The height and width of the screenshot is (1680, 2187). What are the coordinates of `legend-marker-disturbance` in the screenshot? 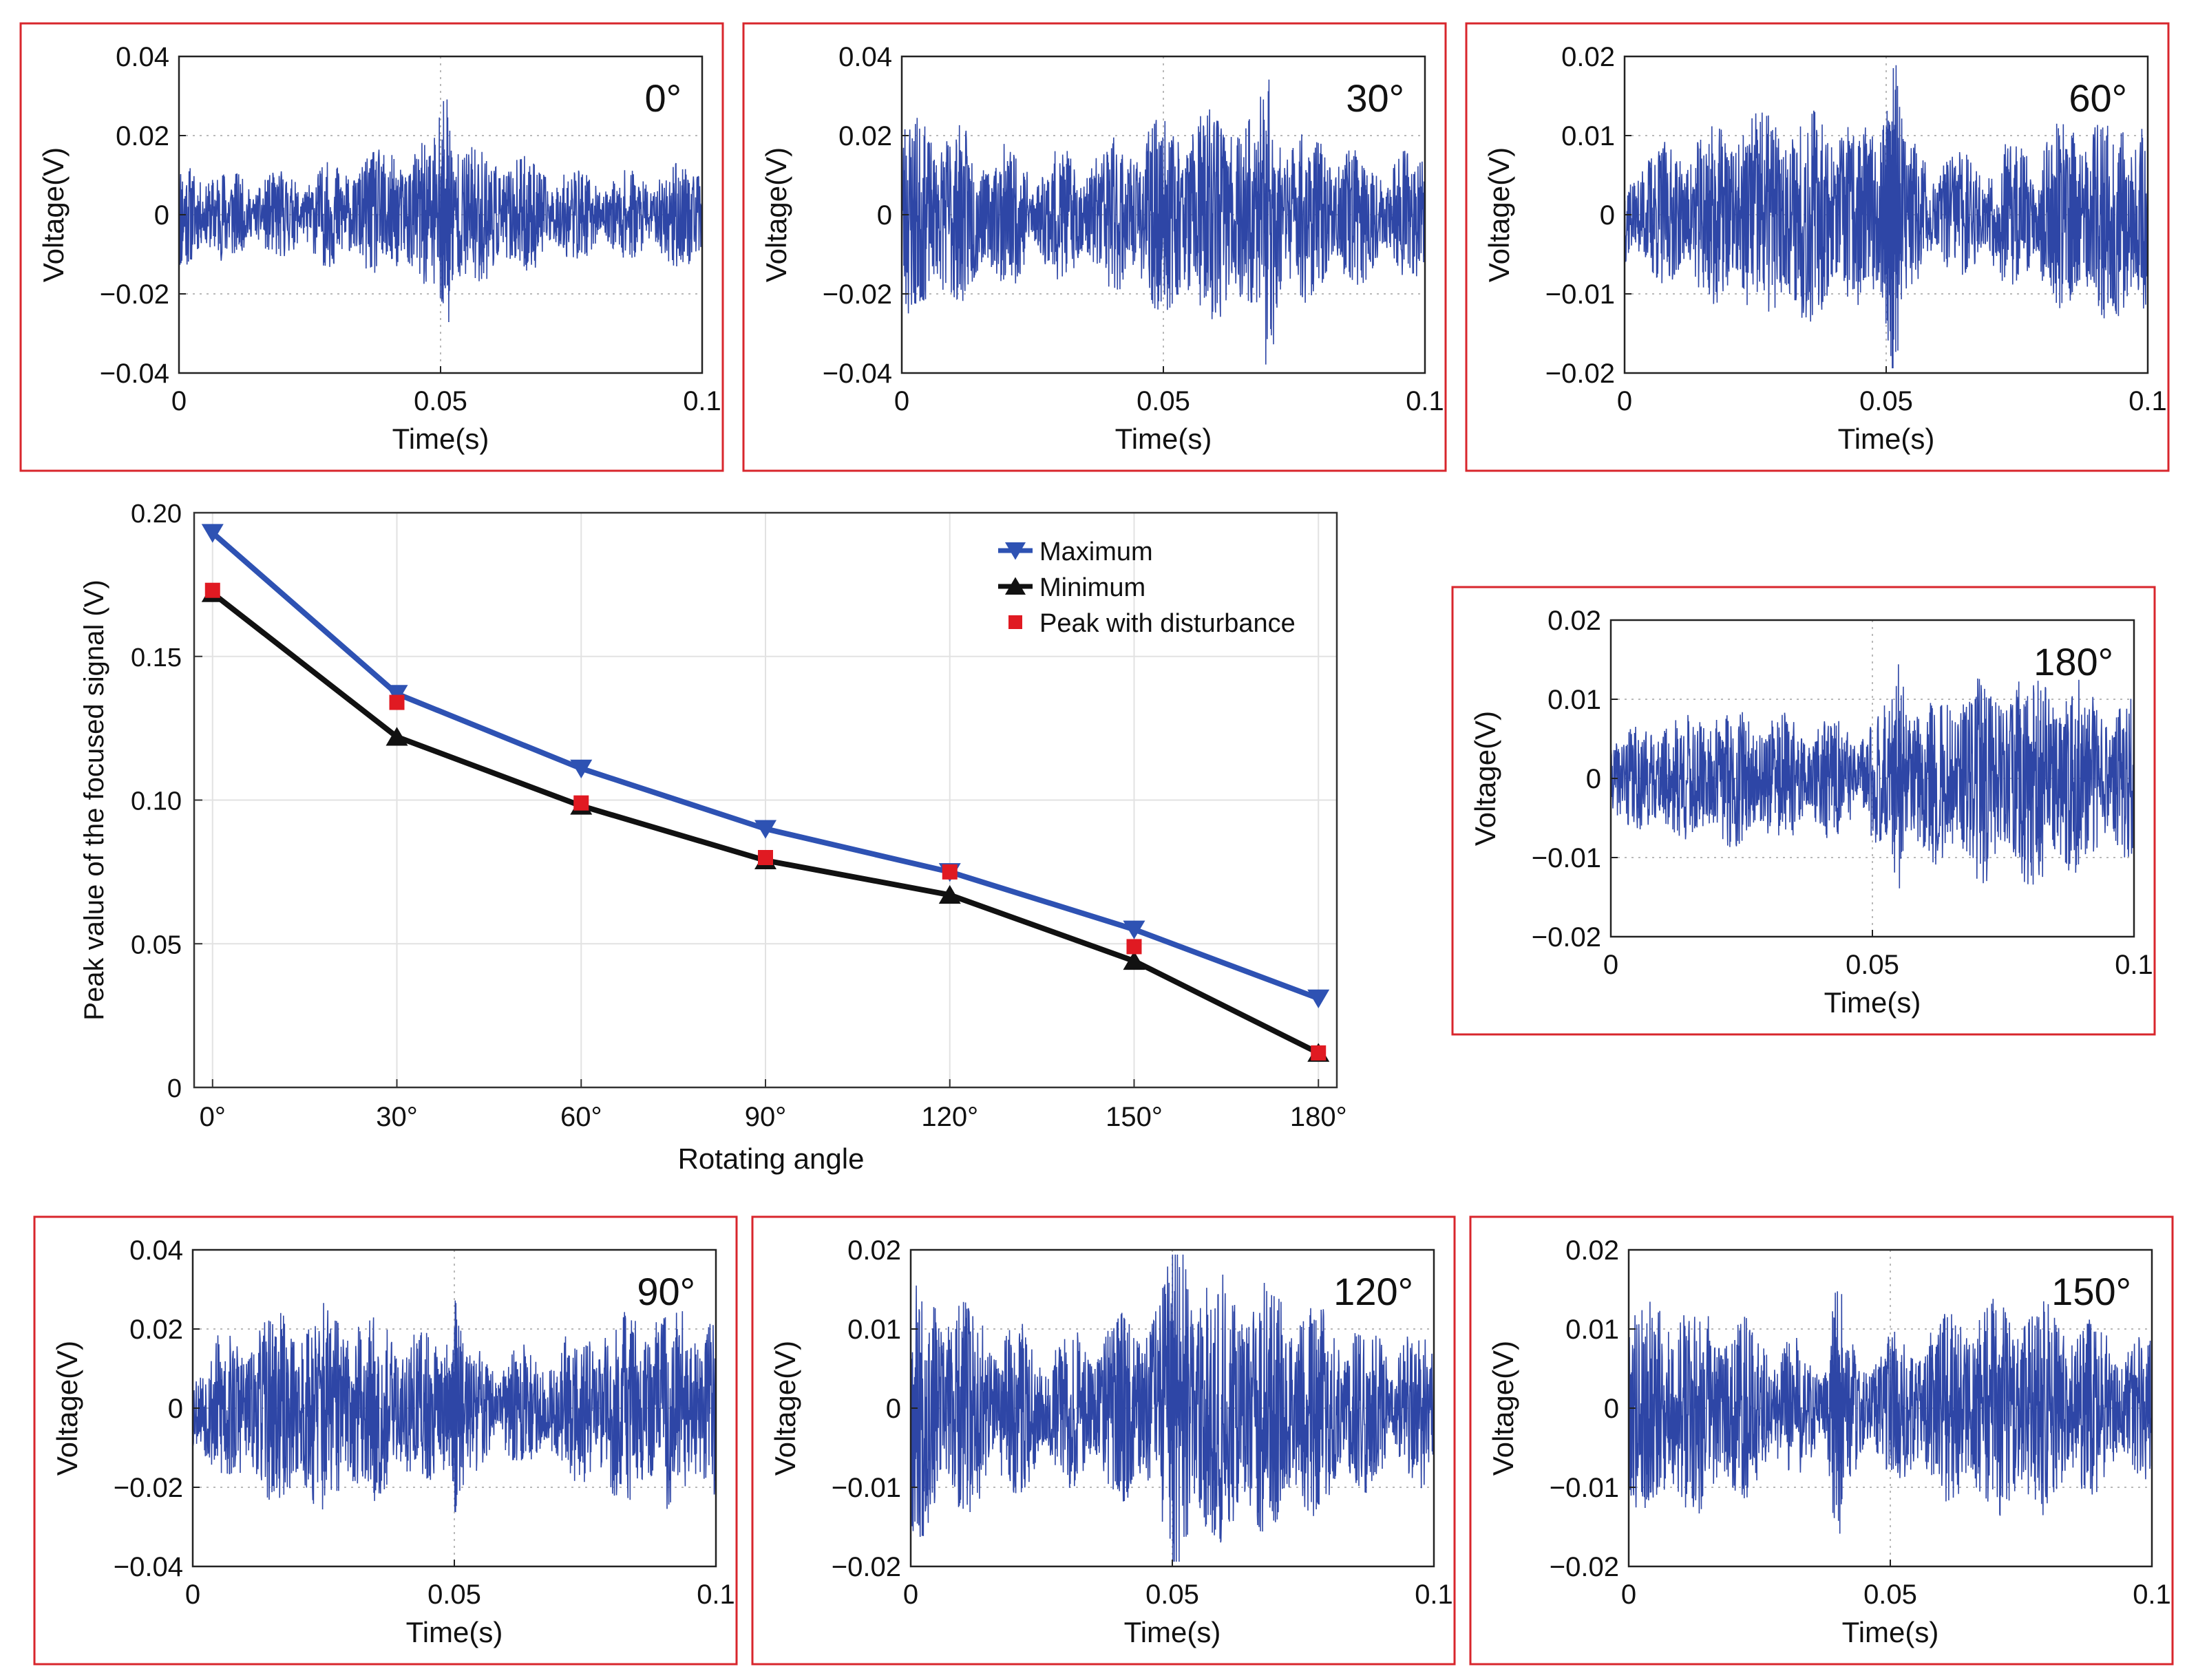 It's located at (1015, 622).